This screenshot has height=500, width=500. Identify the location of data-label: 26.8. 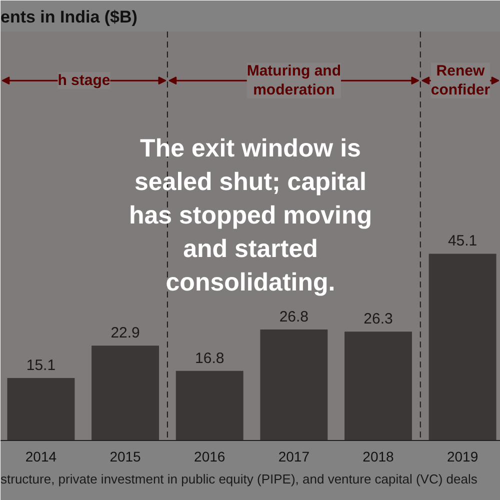
(294, 317).